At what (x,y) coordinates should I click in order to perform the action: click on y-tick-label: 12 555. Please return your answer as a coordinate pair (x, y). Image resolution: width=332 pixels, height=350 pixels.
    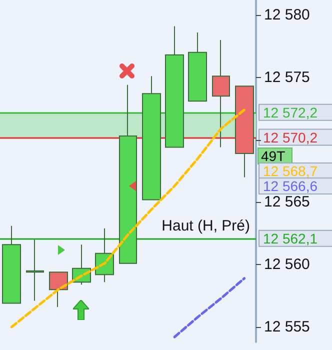
    Looking at the image, I should click on (287, 327).